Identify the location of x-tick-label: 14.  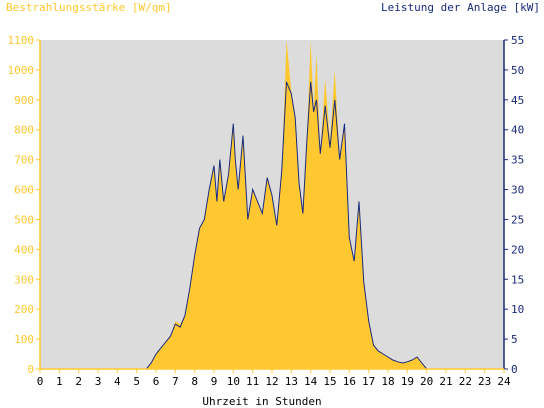
(311, 381).